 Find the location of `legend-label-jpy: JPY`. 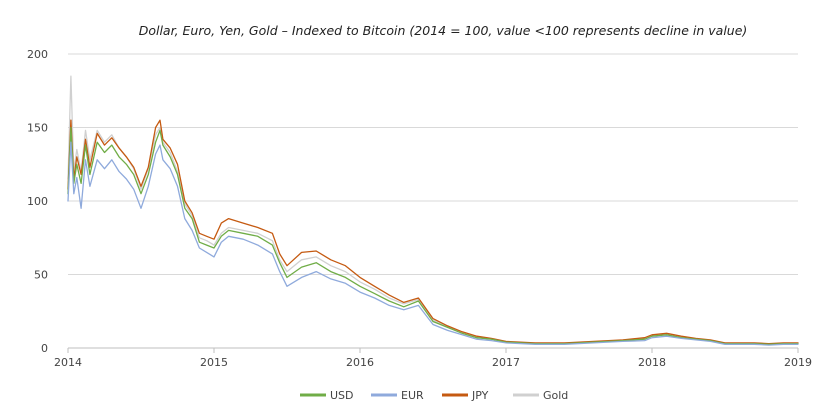

legend-label-jpy: JPY is located at coordinates (480, 395).